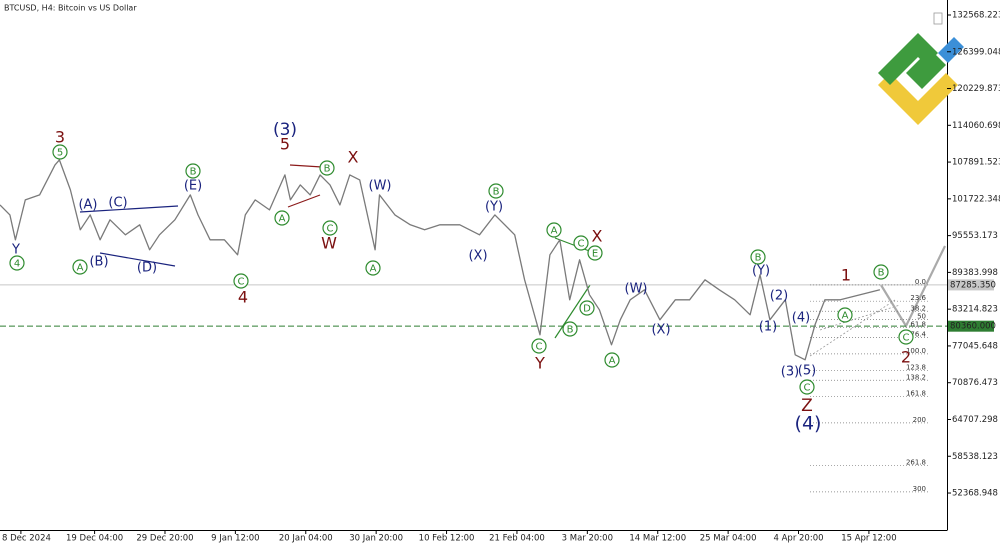 The height and width of the screenshot is (549, 1000). I want to click on fib-label: 38.2, so click(918, 308).